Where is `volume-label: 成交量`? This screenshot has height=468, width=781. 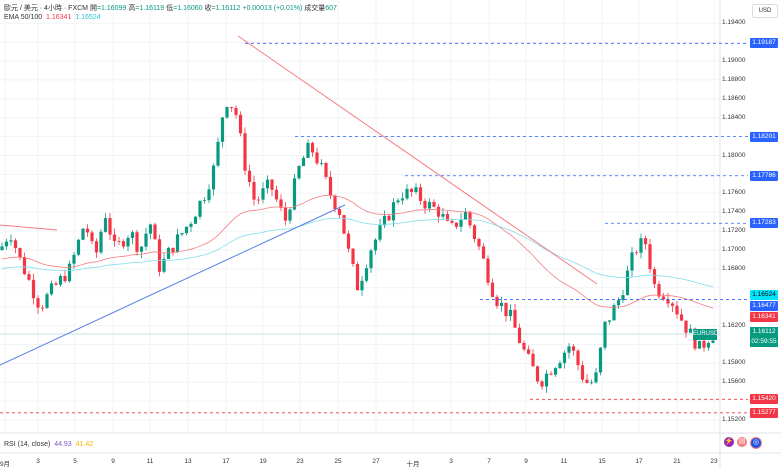 volume-label: 成交量 is located at coordinates (315, 8).